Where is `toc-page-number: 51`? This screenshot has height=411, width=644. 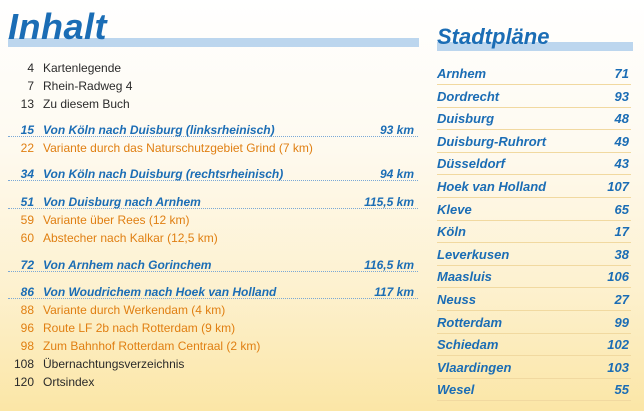
toc-page-number: 51 is located at coordinates (27, 202).